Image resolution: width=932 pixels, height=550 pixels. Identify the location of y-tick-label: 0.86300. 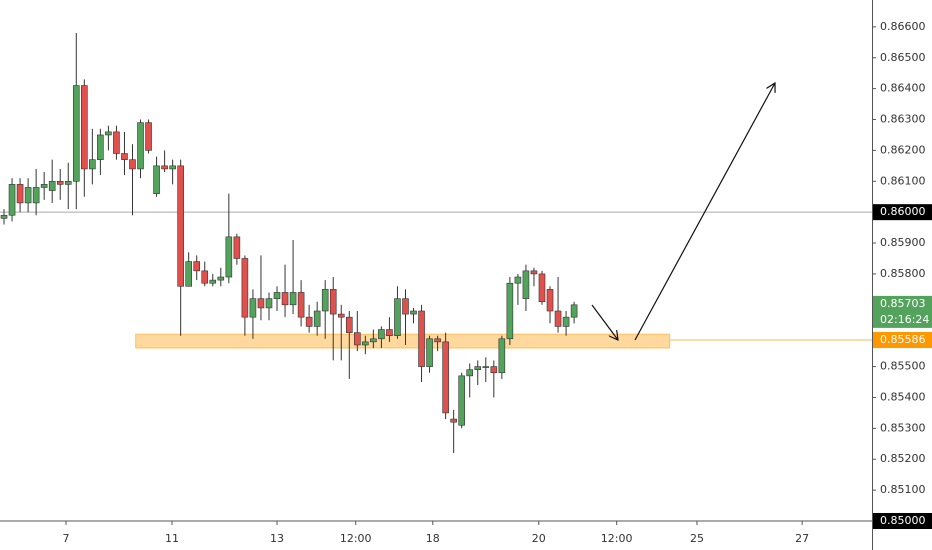
(903, 119).